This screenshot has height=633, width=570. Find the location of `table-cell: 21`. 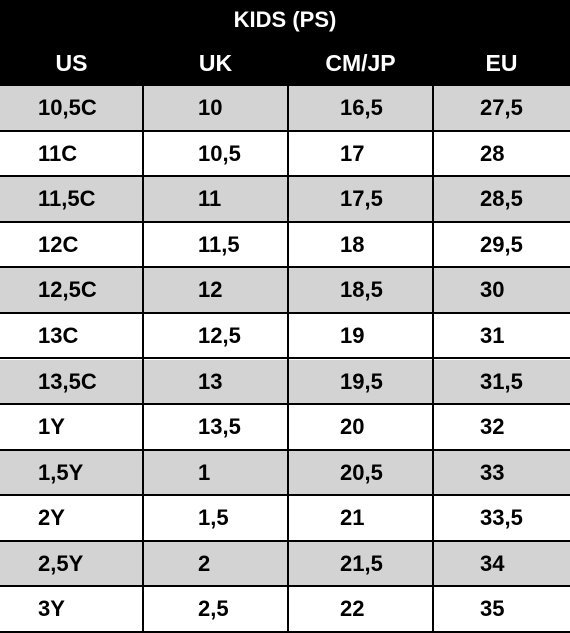

table-cell: 21 is located at coordinates (352, 518).